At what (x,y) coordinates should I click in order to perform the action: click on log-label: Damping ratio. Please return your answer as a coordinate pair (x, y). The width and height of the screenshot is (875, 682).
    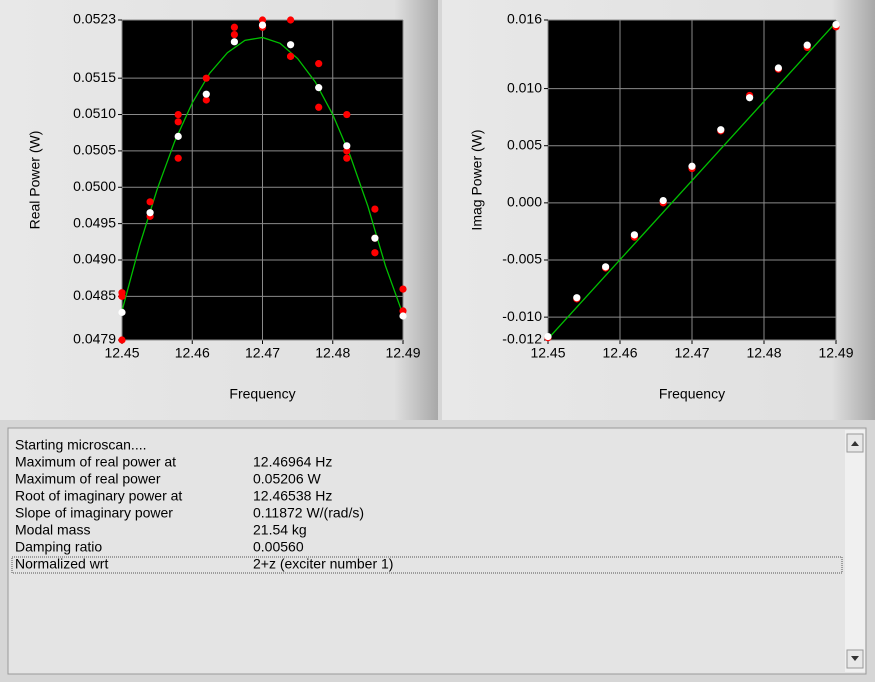
    Looking at the image, I should click on (58, 547).